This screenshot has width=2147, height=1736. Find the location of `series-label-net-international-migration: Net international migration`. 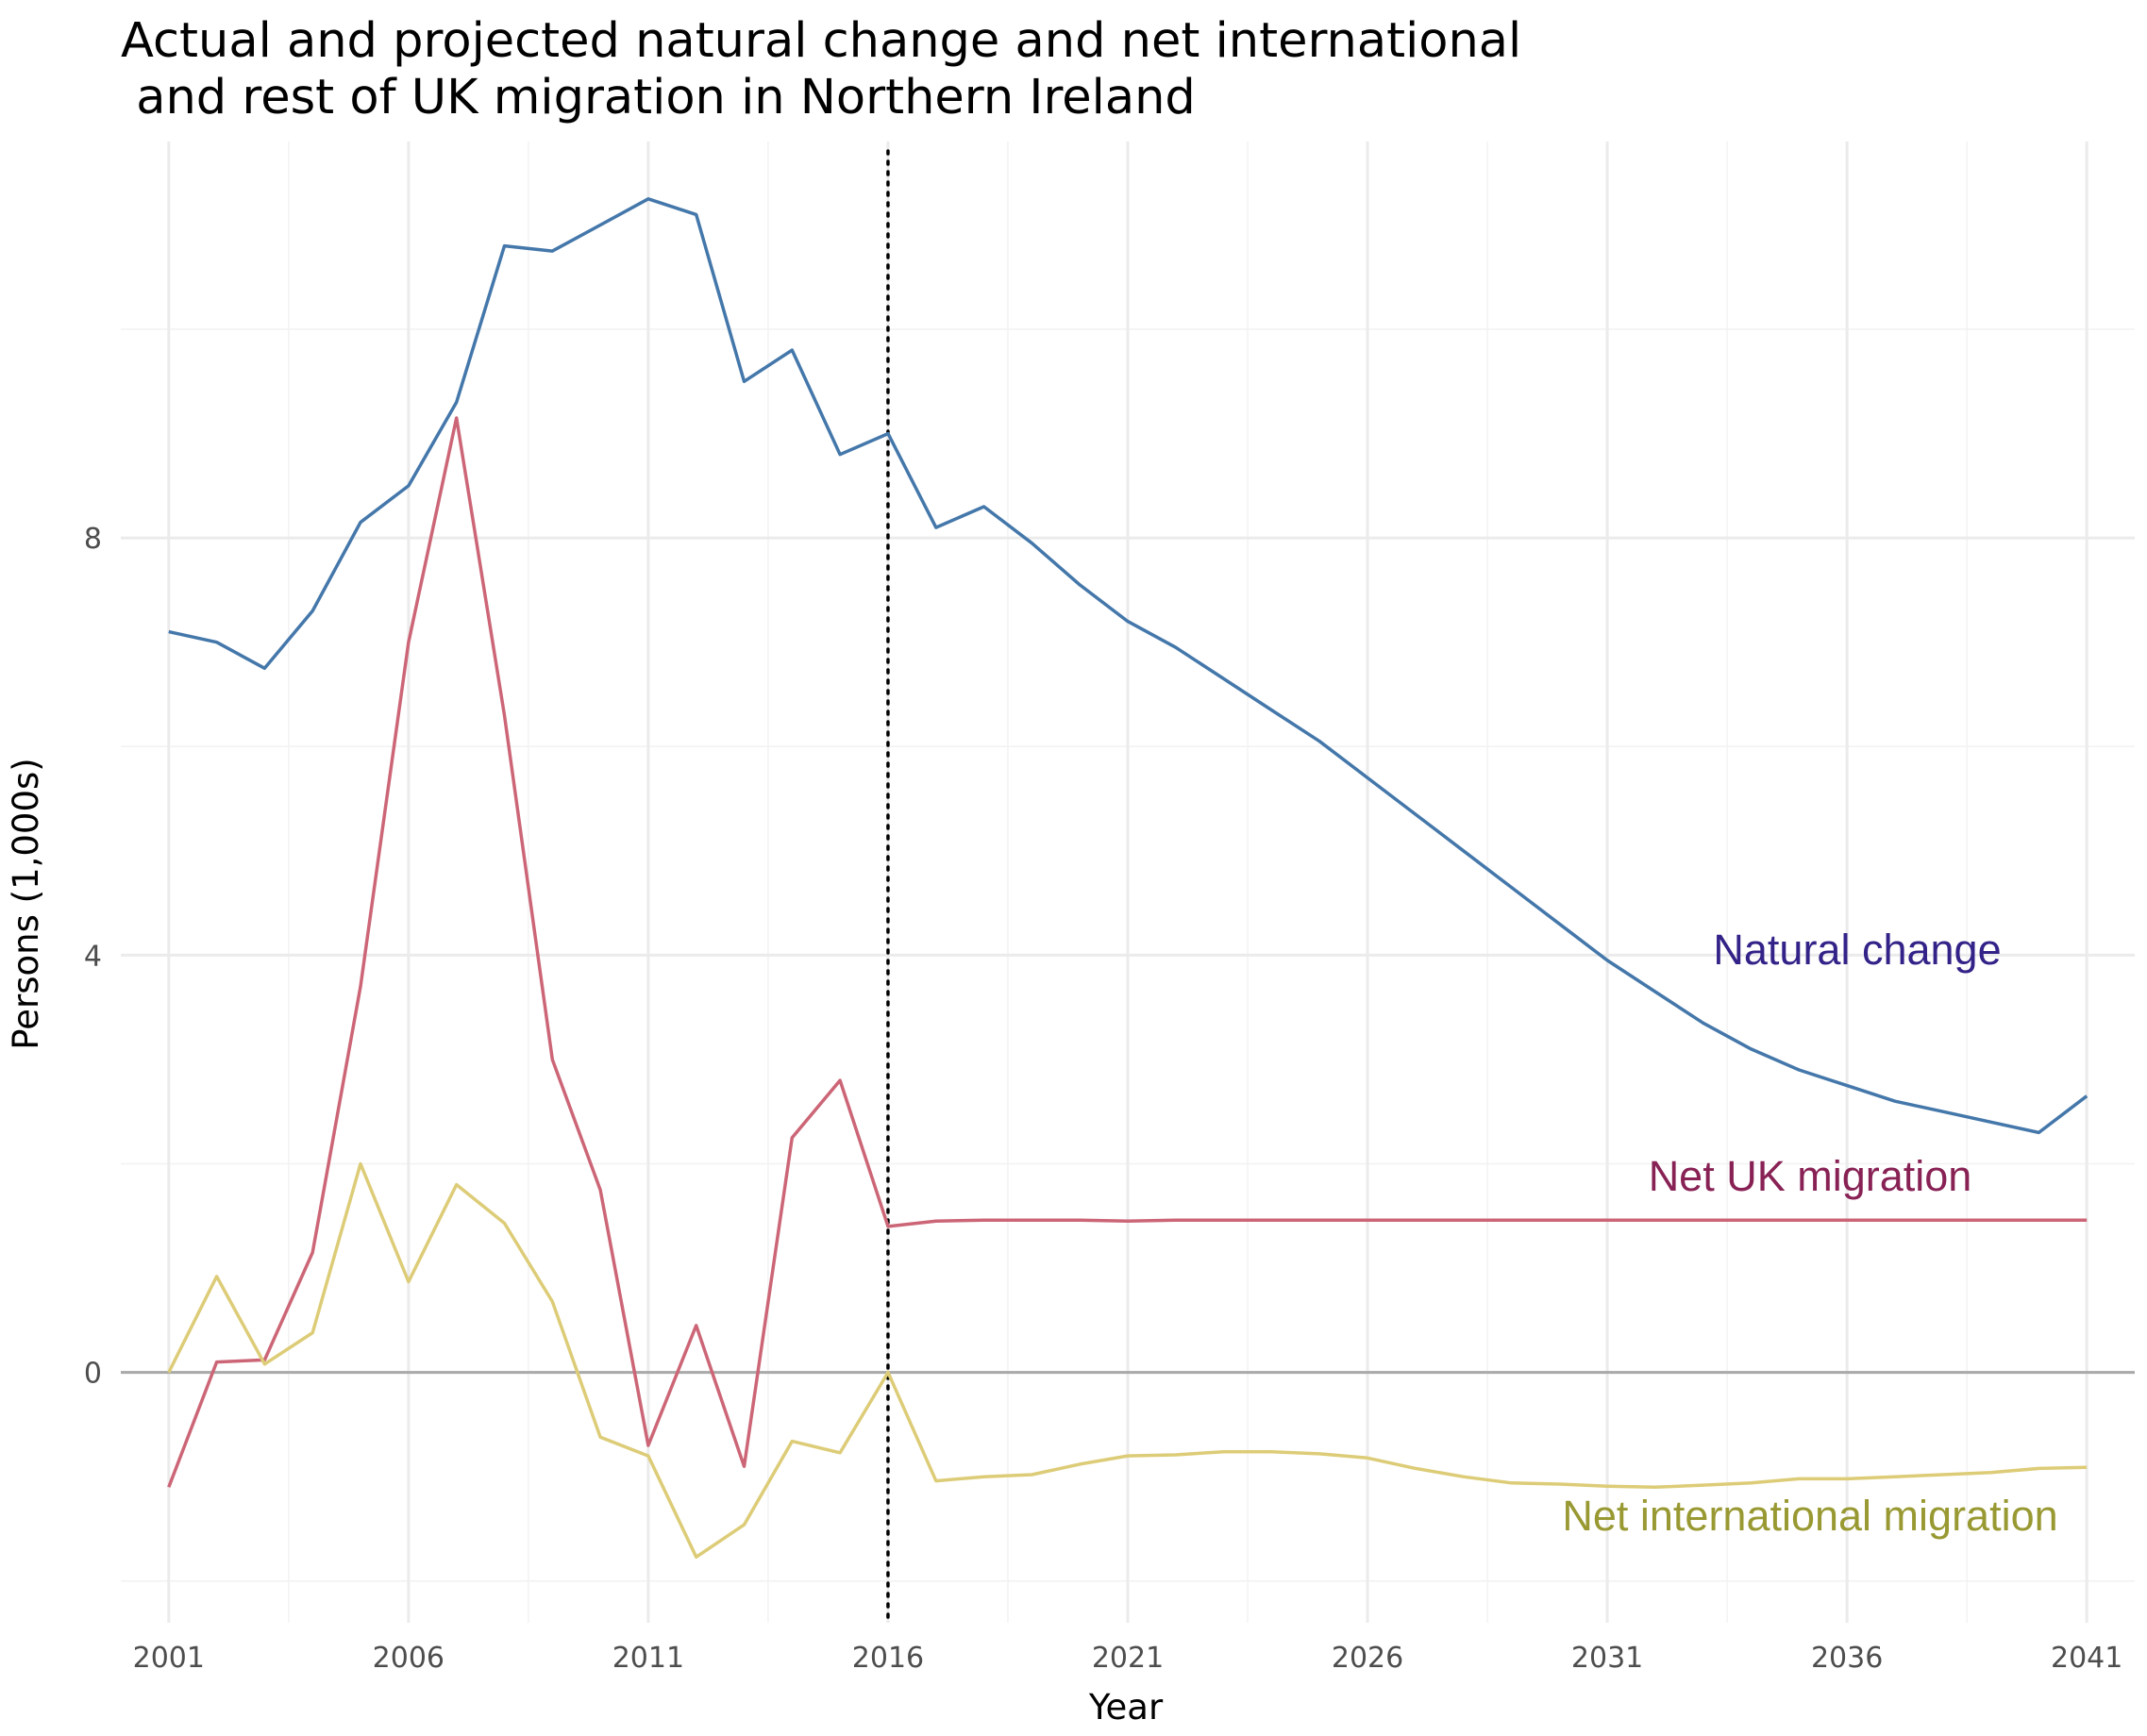

series-label-net-international-migration: Net international migration is located at coordinates (1809, 1516).